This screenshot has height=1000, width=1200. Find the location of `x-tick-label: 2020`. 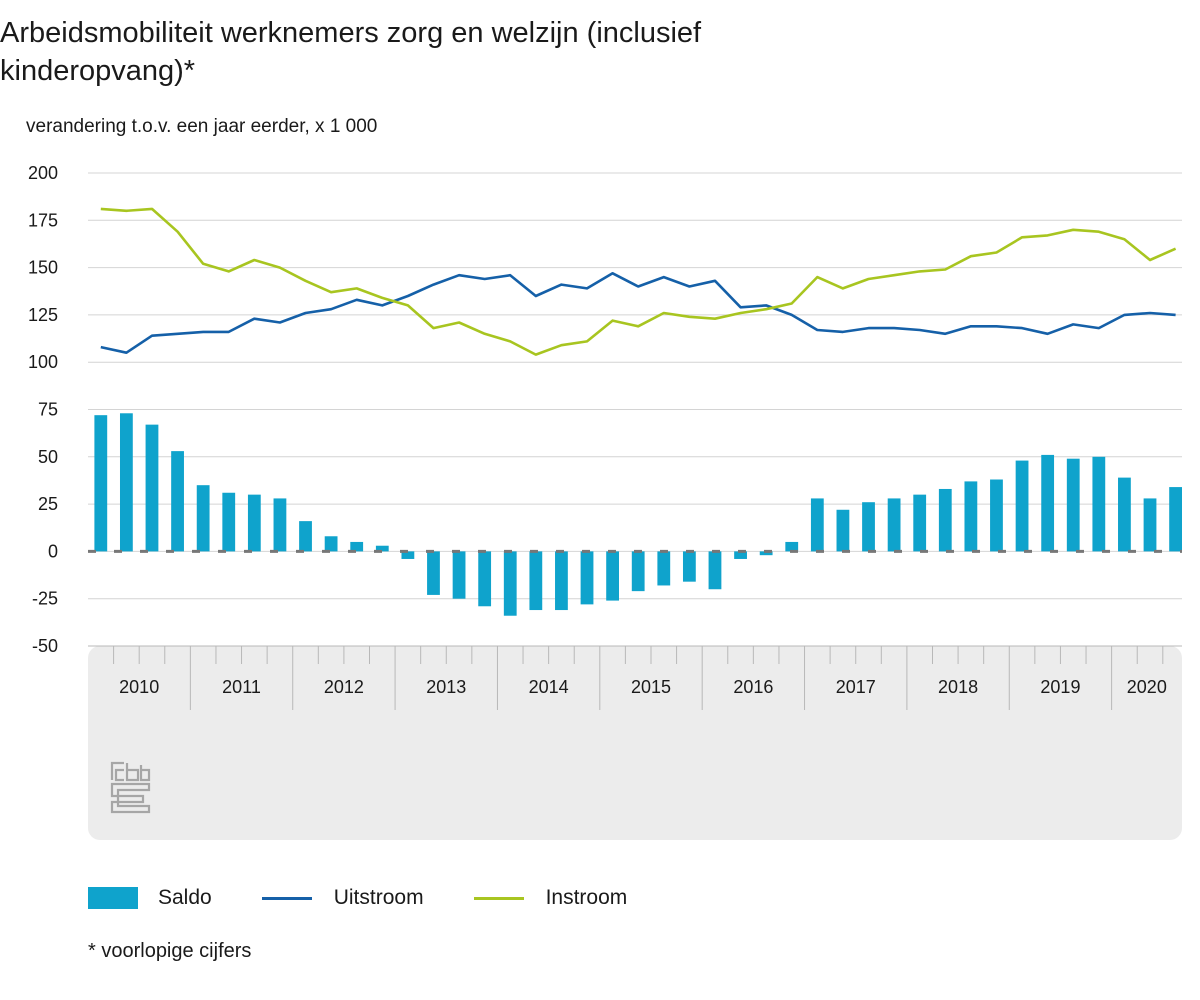

x-tick-label: 2020 is located at coordinates (1147, 687).